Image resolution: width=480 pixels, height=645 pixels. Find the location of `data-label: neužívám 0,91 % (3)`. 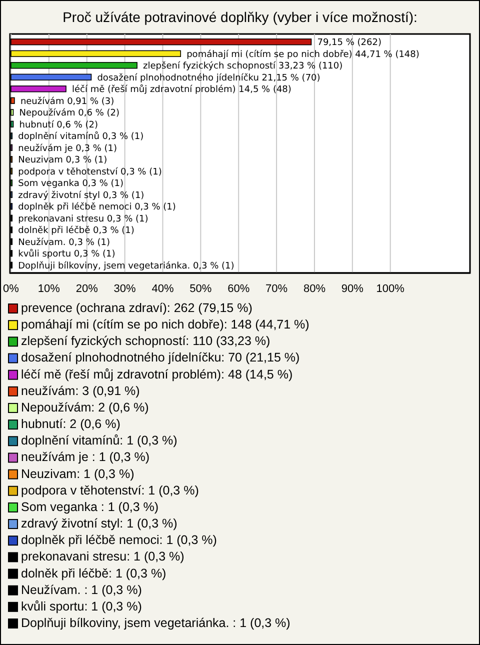

data-label: neužívám 0,91 % (3) is located at coordinates (67, 101).